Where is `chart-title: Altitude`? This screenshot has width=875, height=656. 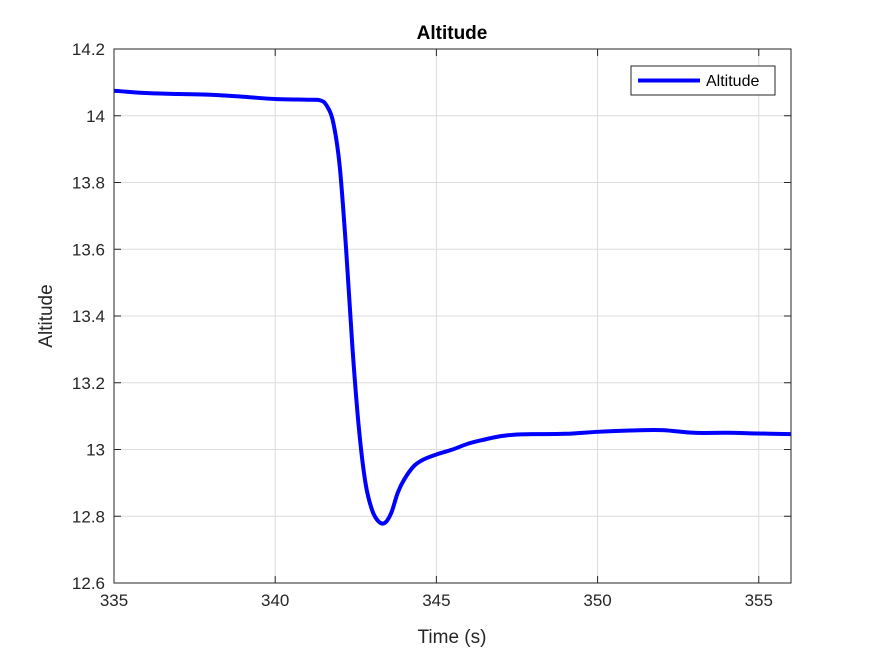 chart-title: Altitude is located at coordinates (452, 33).